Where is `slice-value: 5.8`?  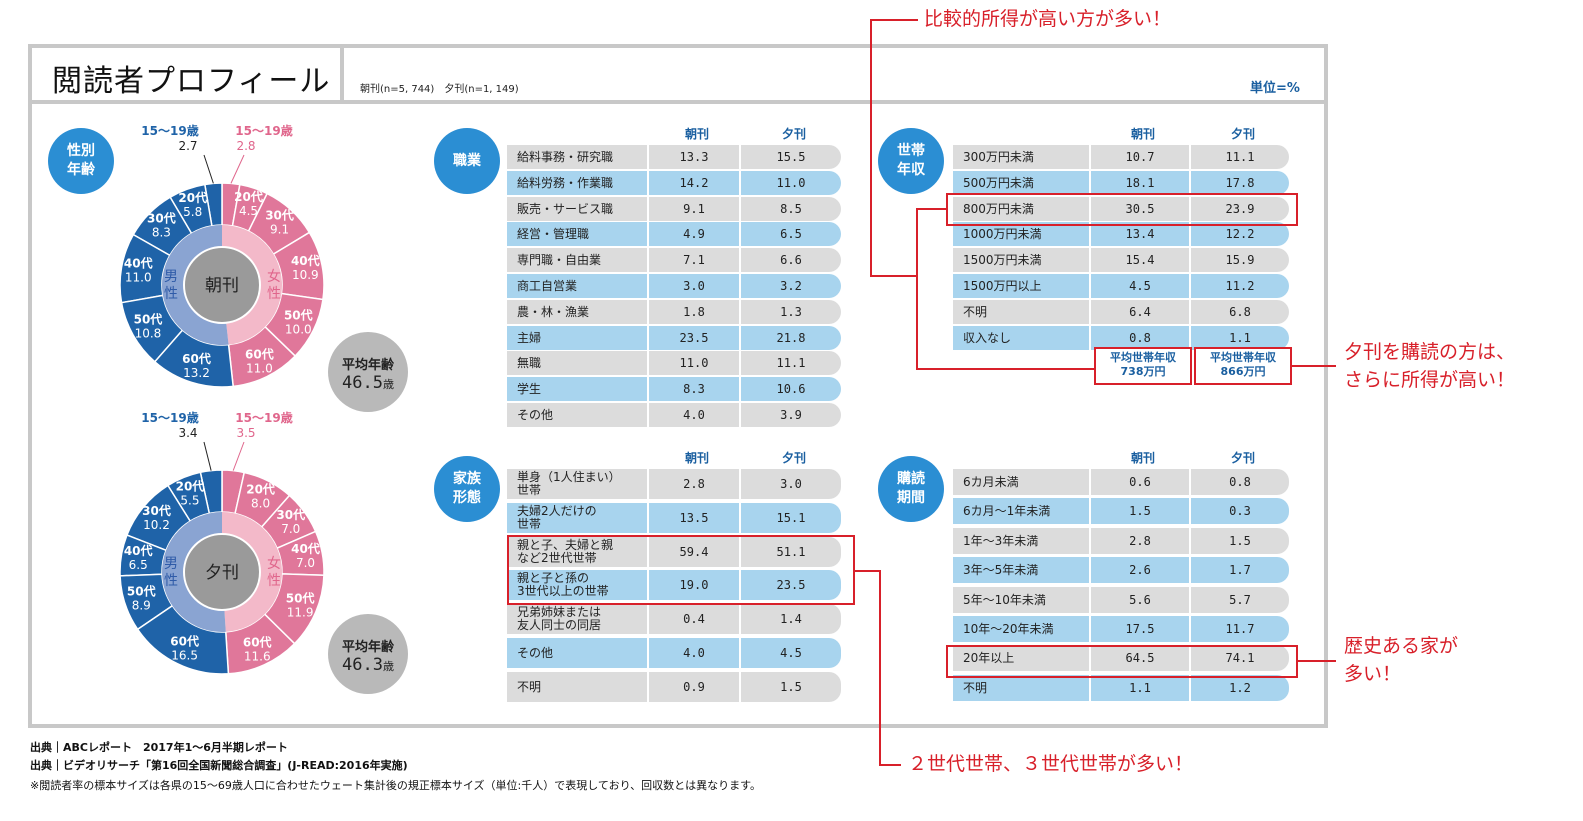 slice-value: 5.8 is located at coordinates (192, 212).